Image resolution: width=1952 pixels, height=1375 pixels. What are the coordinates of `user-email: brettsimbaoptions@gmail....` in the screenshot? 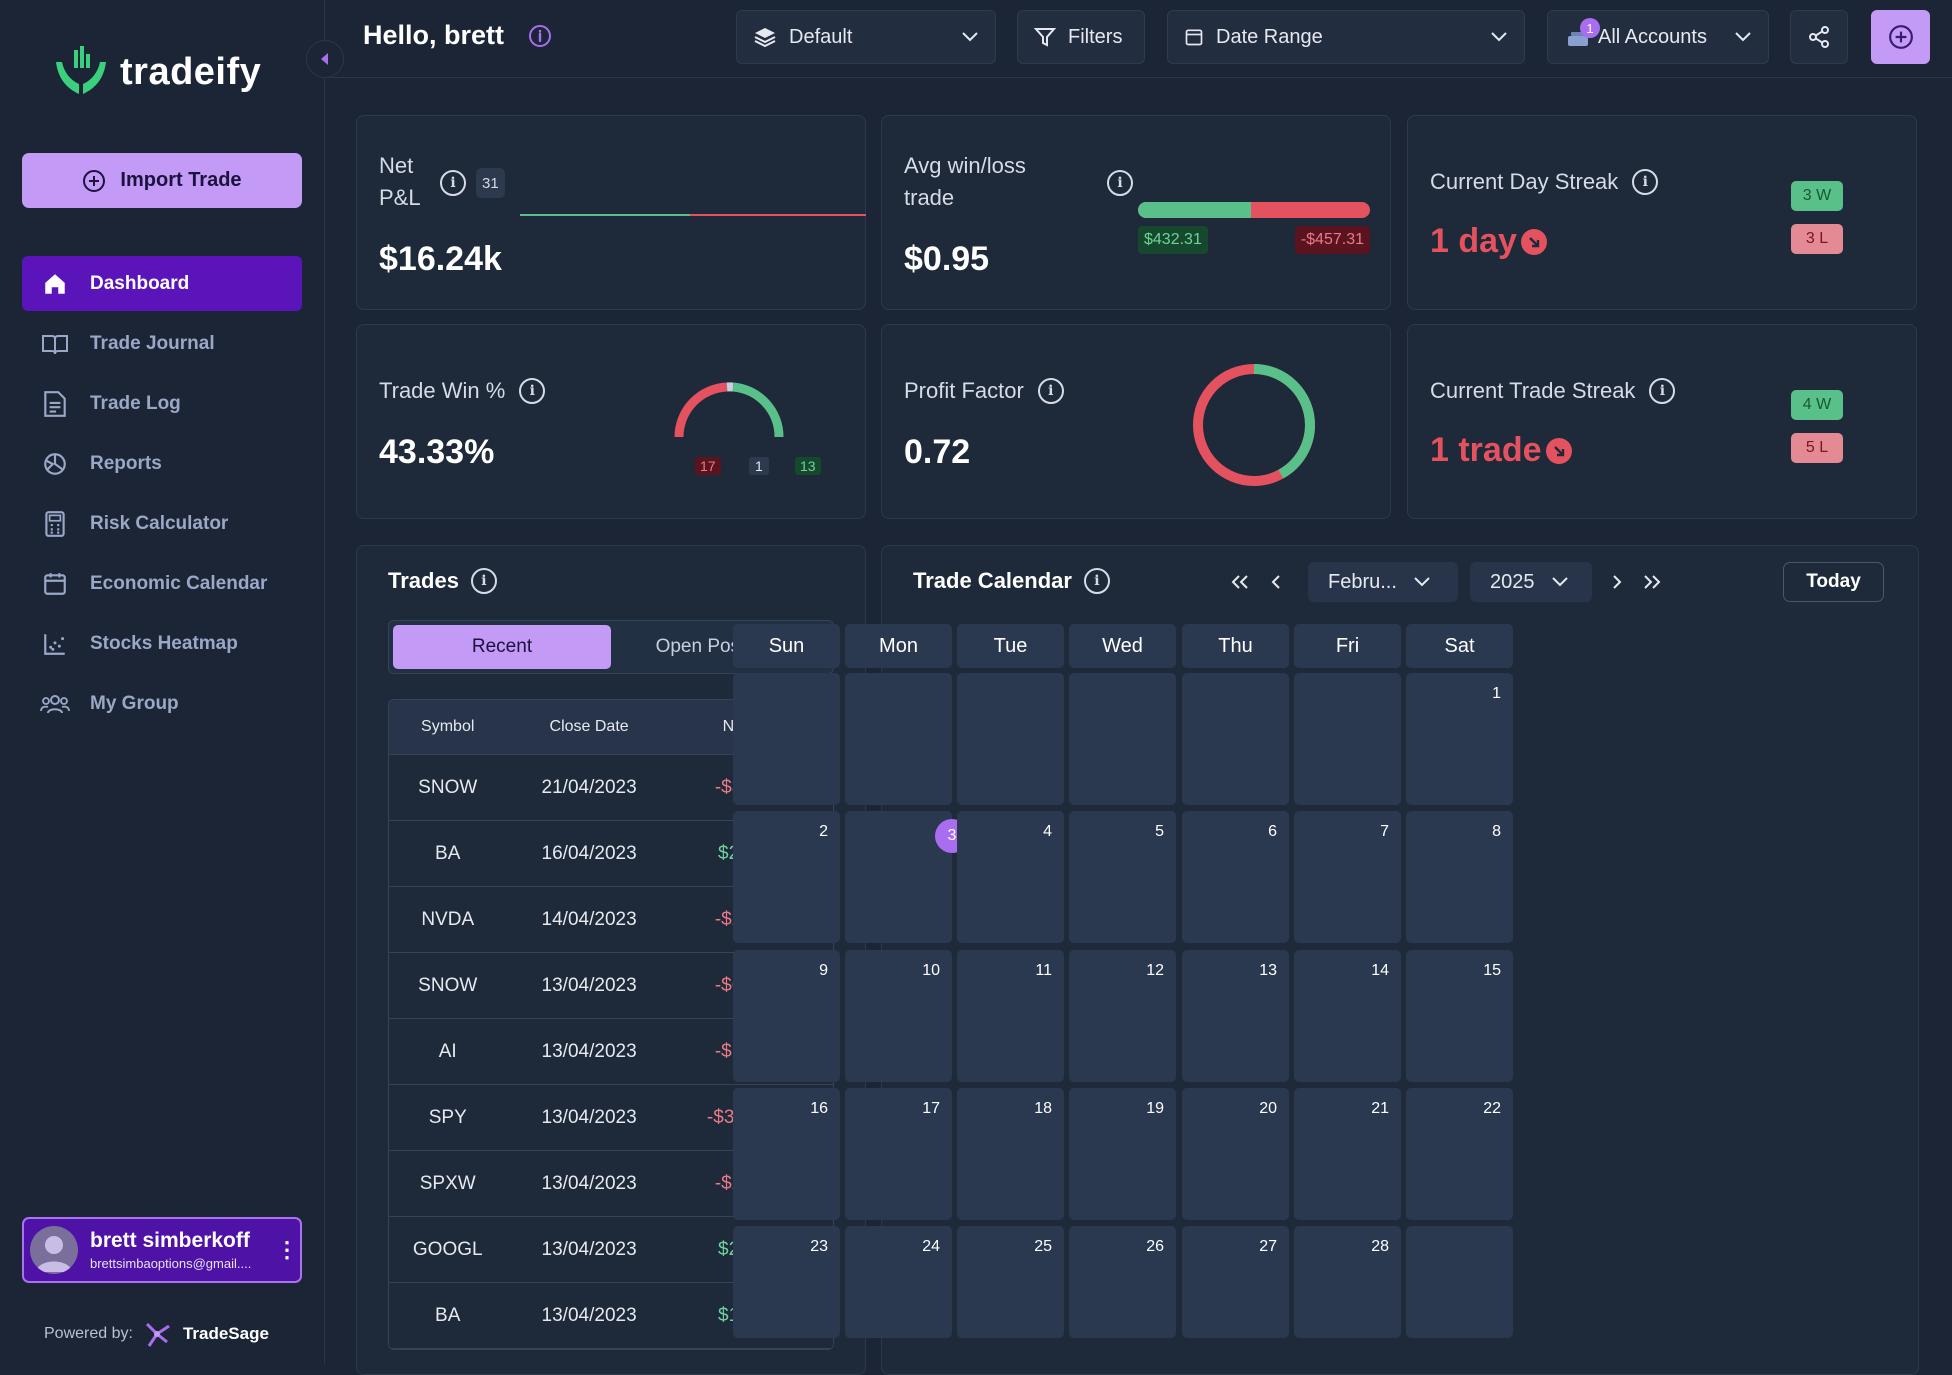 It's located at (171, 1263).